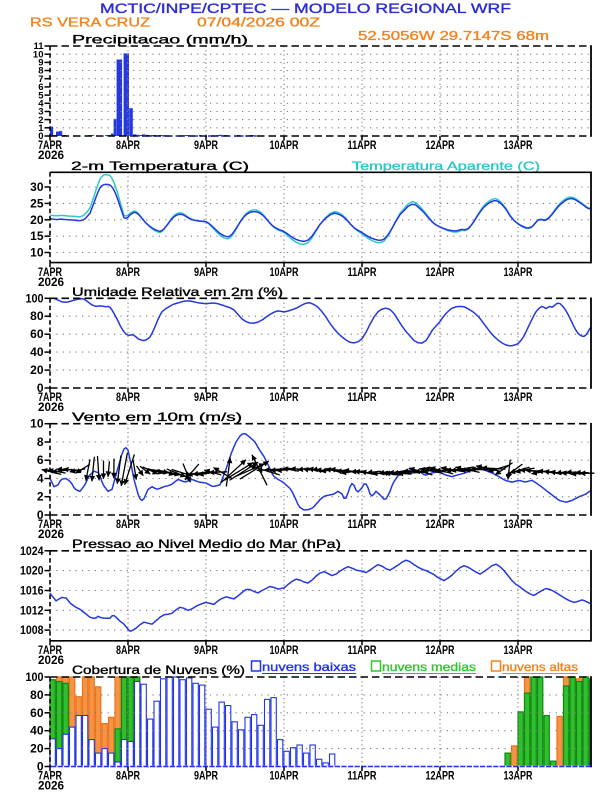  What do you see at coordinates (32, 610) in the screenshot?
I see `svg-text: 1012` at bounding box center [32, 610].